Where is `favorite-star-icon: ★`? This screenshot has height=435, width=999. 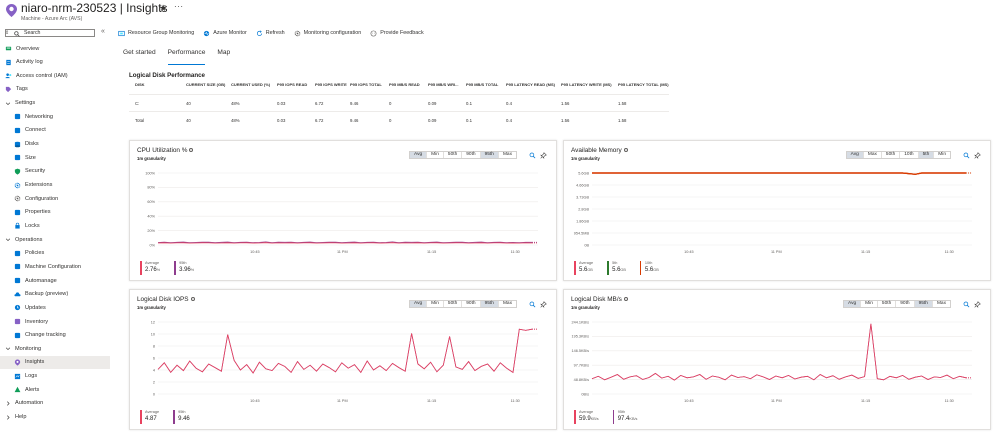
favorite-star-icon: ★ is located at coordinates (163, 8).